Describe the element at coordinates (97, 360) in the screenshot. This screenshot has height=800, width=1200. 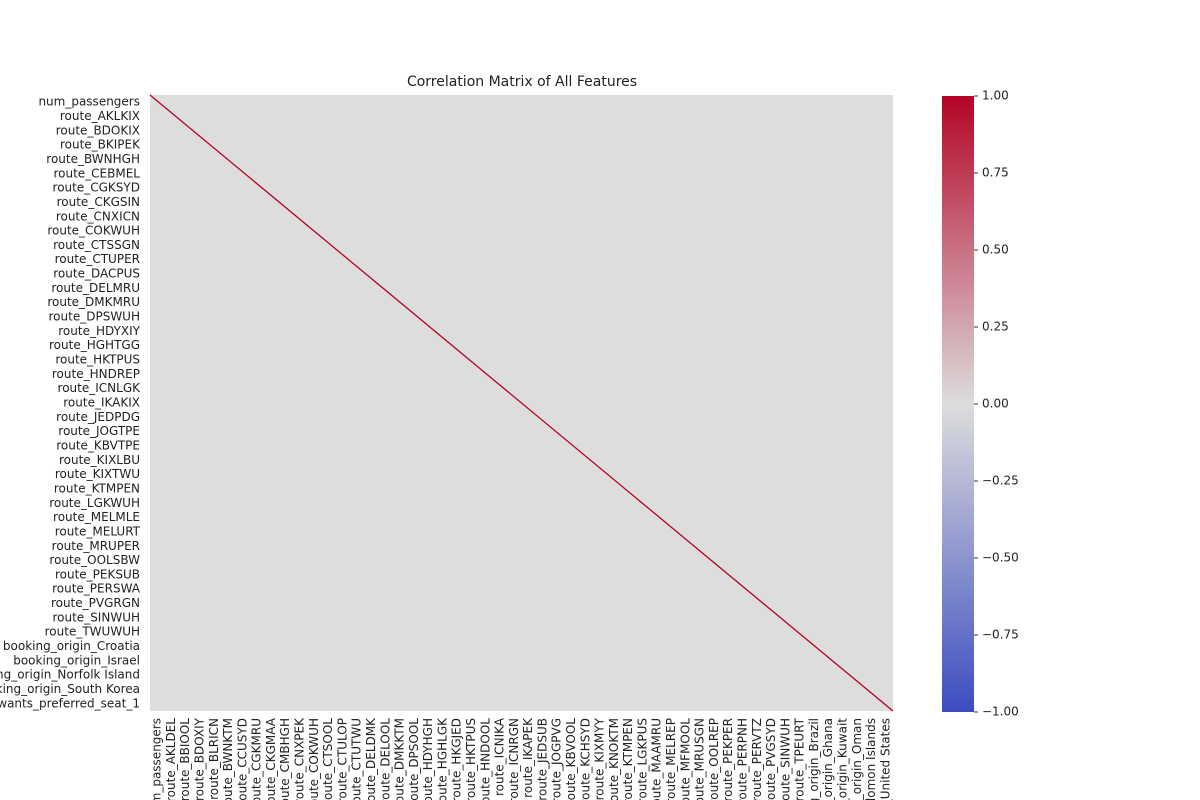
I see `y-tick-label: route_HKTPUS` at that location.